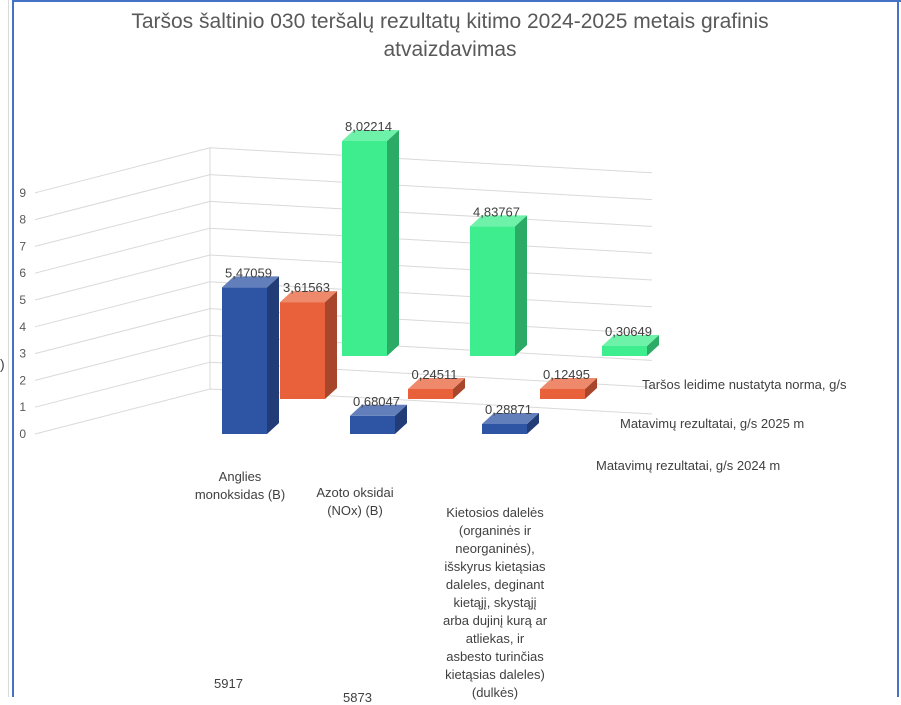 The width and height of the screenshot is (901, 705). I want to click on category-label-line: kietąsias daleles), so click(495, 674).